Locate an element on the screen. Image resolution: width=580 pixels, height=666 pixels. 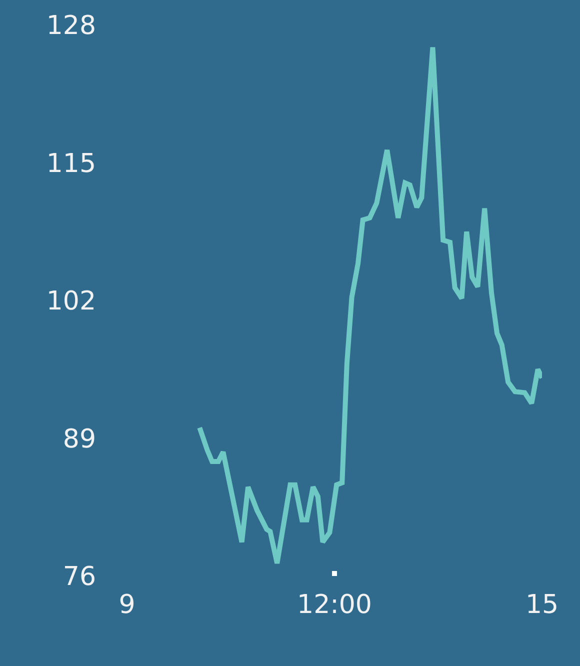
y-tick-label: 128 is located at coordinates (71, 26).